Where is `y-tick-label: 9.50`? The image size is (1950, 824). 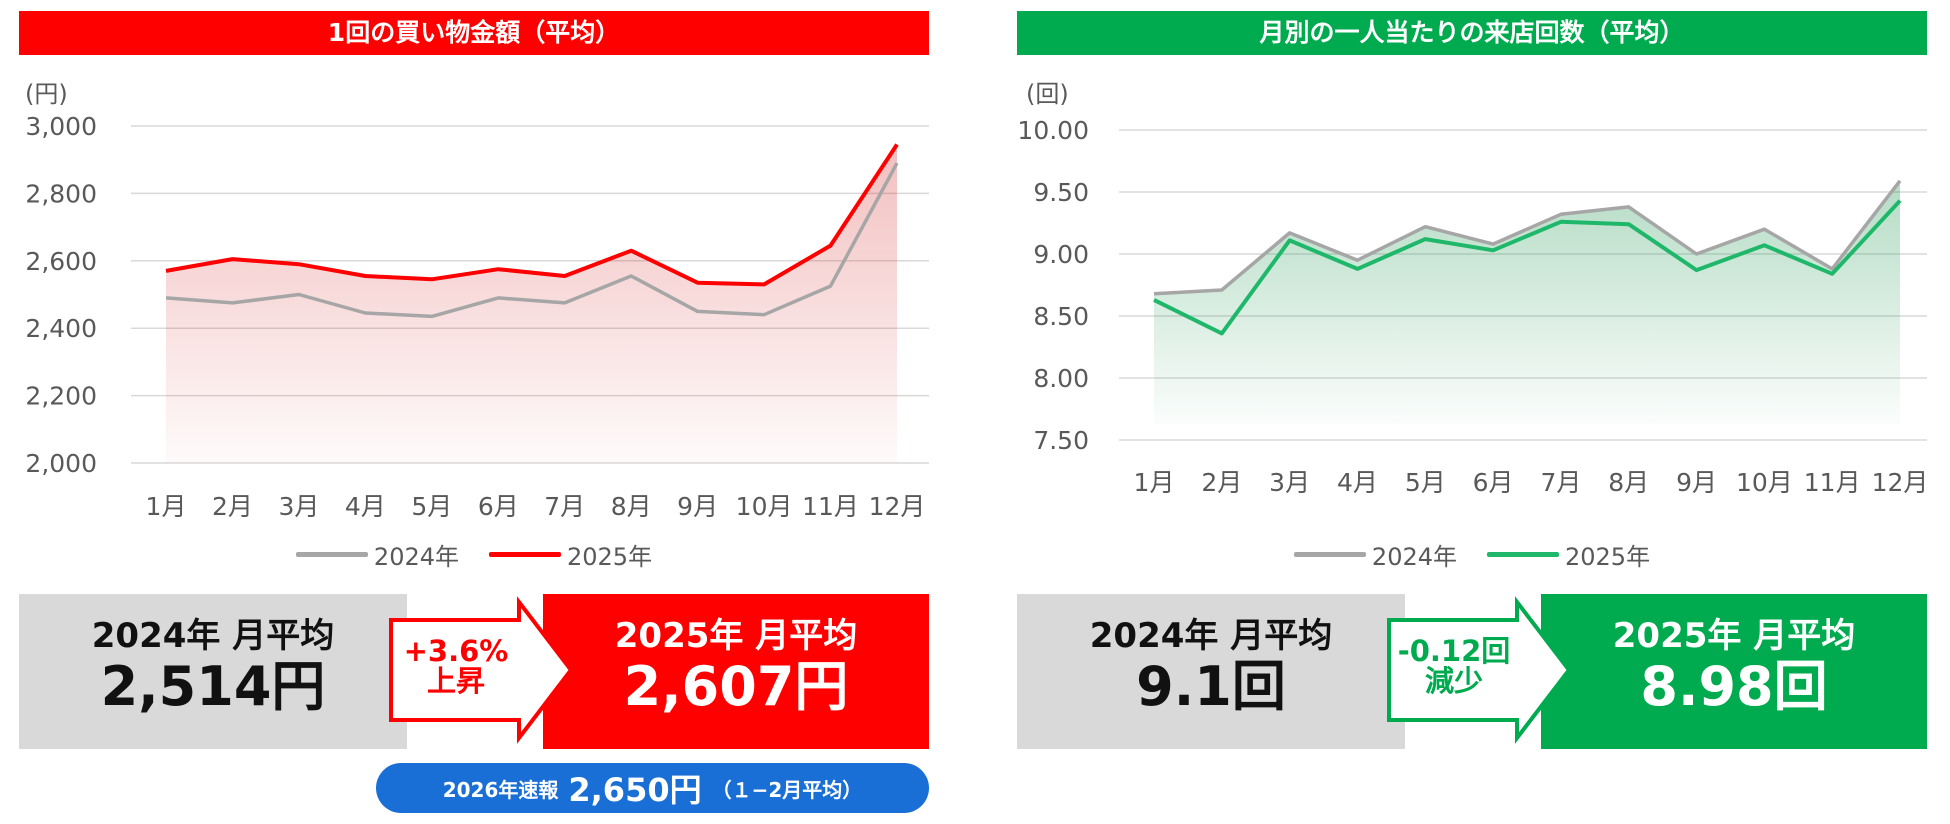
y-tick-label: 9.50 is located at coordinates (1061, 192).